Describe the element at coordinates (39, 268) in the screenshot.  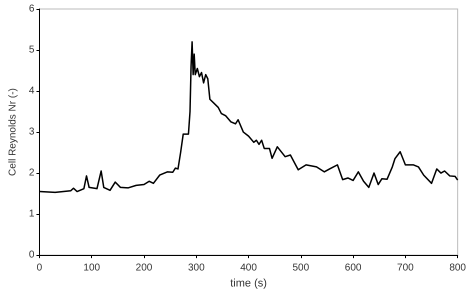
I see `x-tick-label: 0` at that location.